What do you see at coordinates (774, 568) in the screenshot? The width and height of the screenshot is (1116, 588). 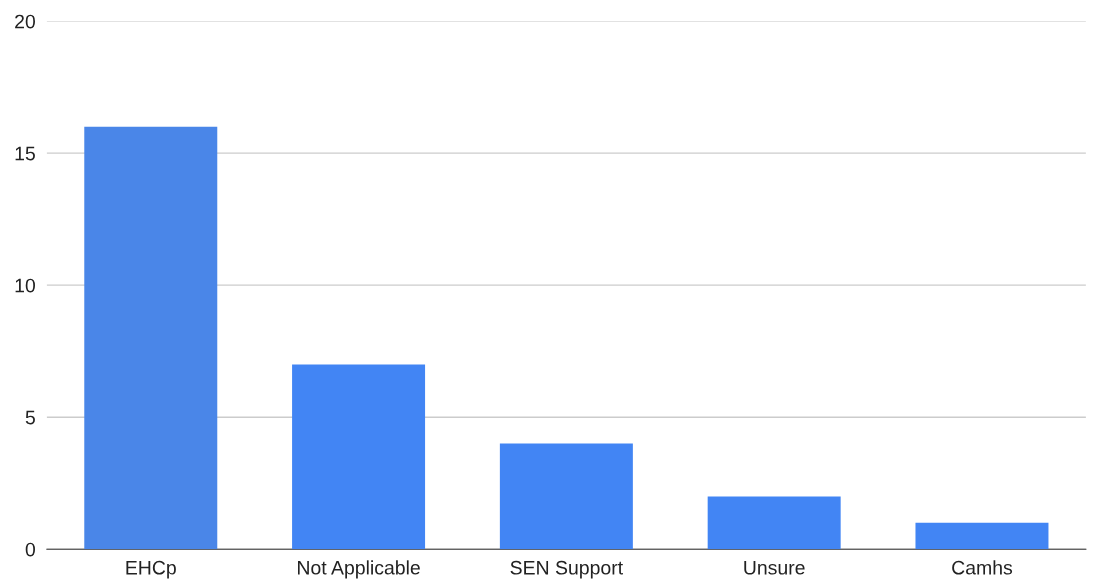 I see `x-tick-label: Unsure` at bounding box center [774, 568].